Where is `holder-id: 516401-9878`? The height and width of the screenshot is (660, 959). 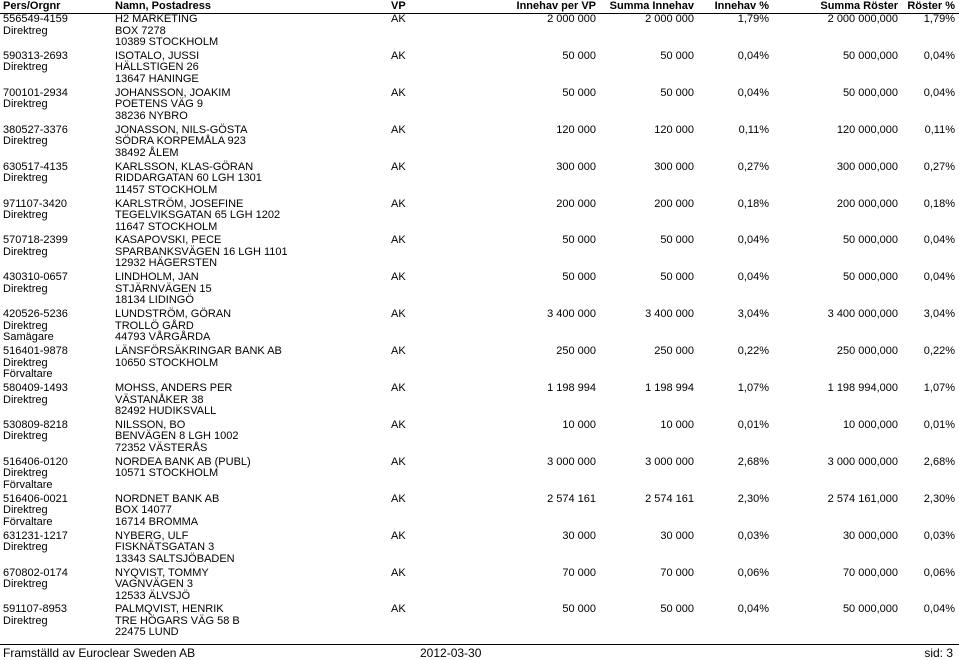 holder-id: 516401-9878 is located at coordinates (35, 351).